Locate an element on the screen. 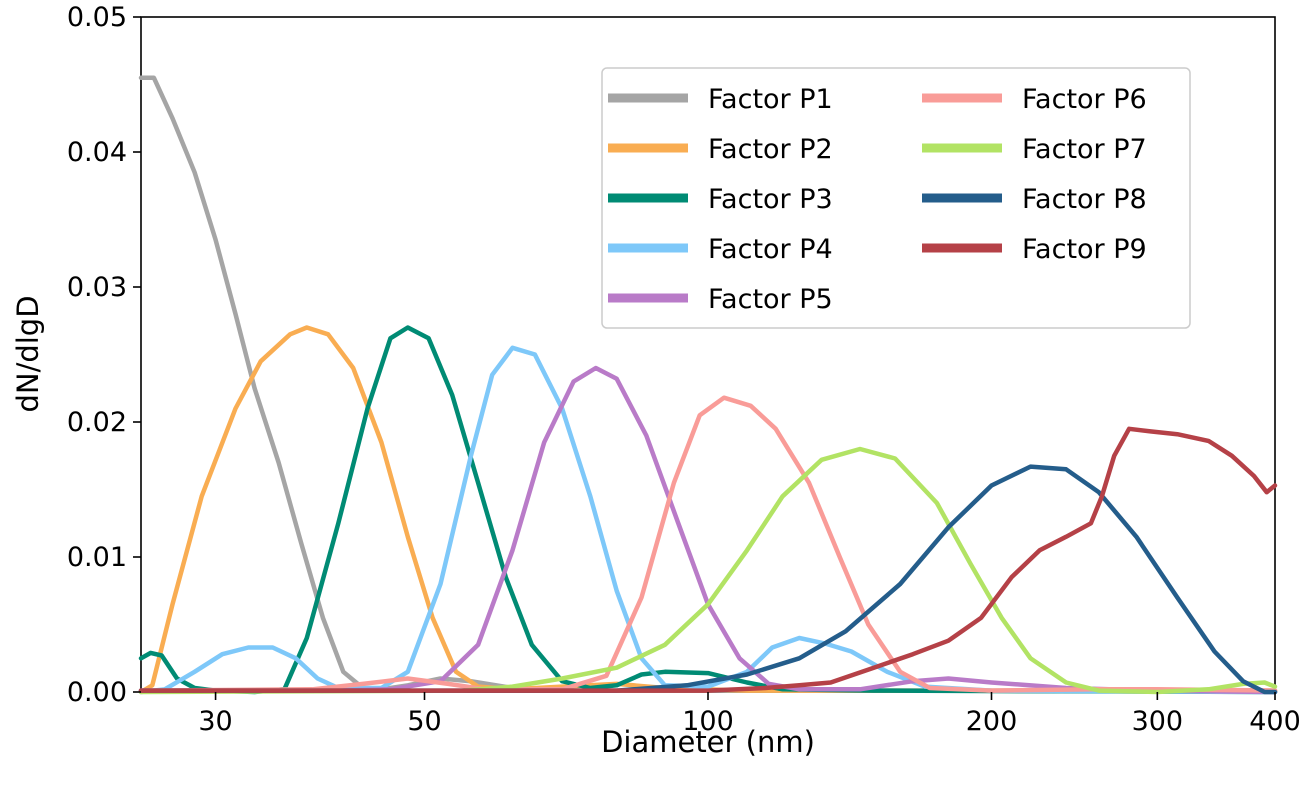 The width and height of the screenshot is (1311, 794). x-tick-label: 30 is located at coordinates (215, 721).